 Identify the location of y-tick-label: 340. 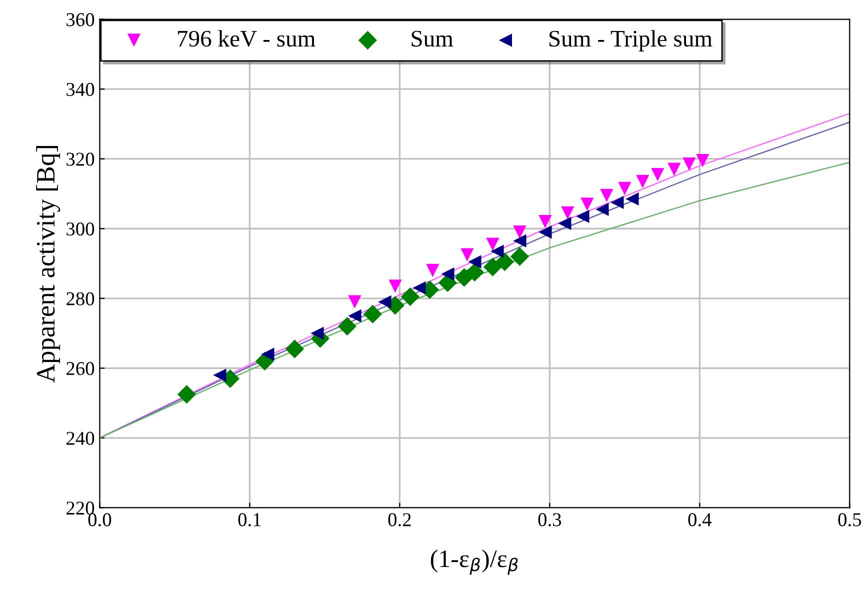
(80, 89).